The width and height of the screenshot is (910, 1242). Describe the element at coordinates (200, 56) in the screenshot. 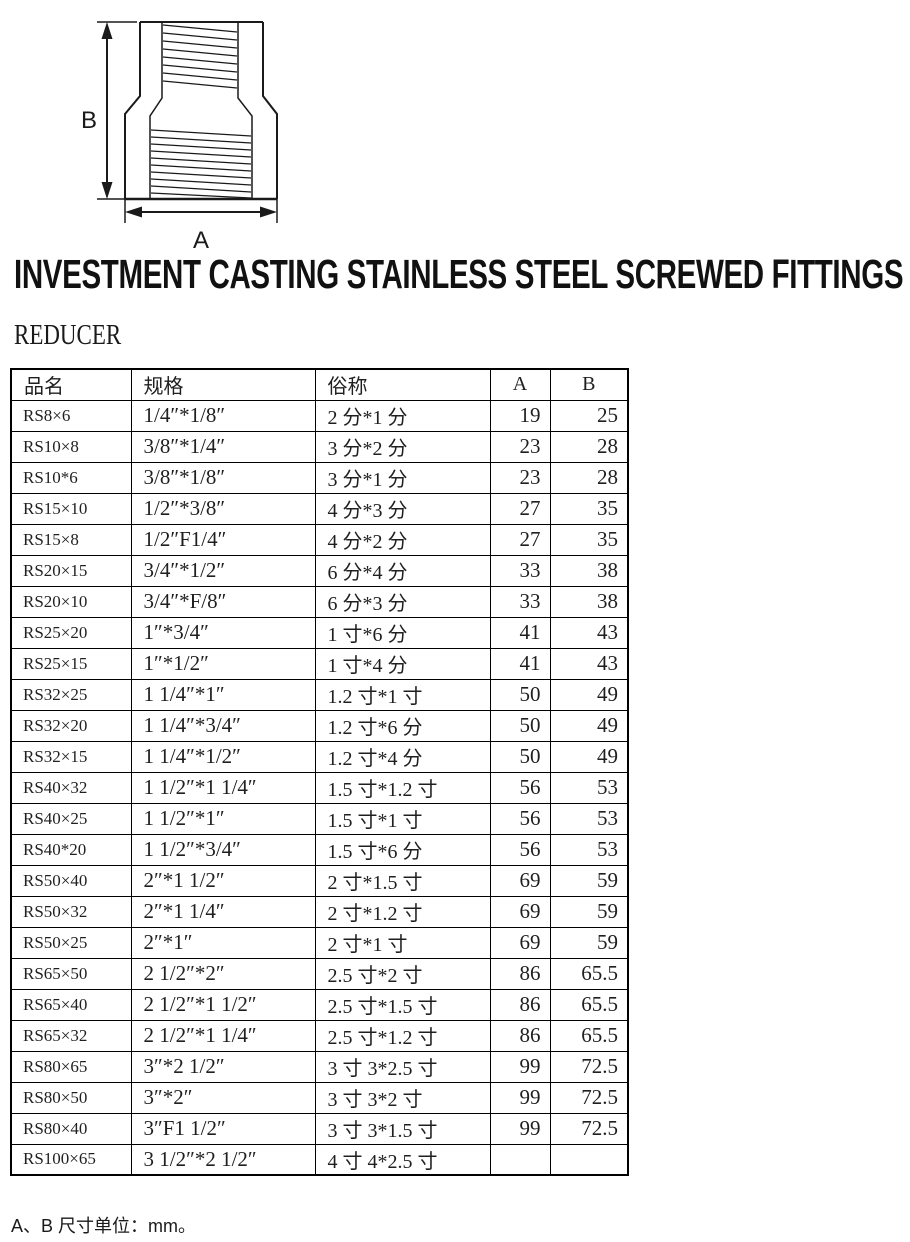

I see `top-thread-hatch` at that location.